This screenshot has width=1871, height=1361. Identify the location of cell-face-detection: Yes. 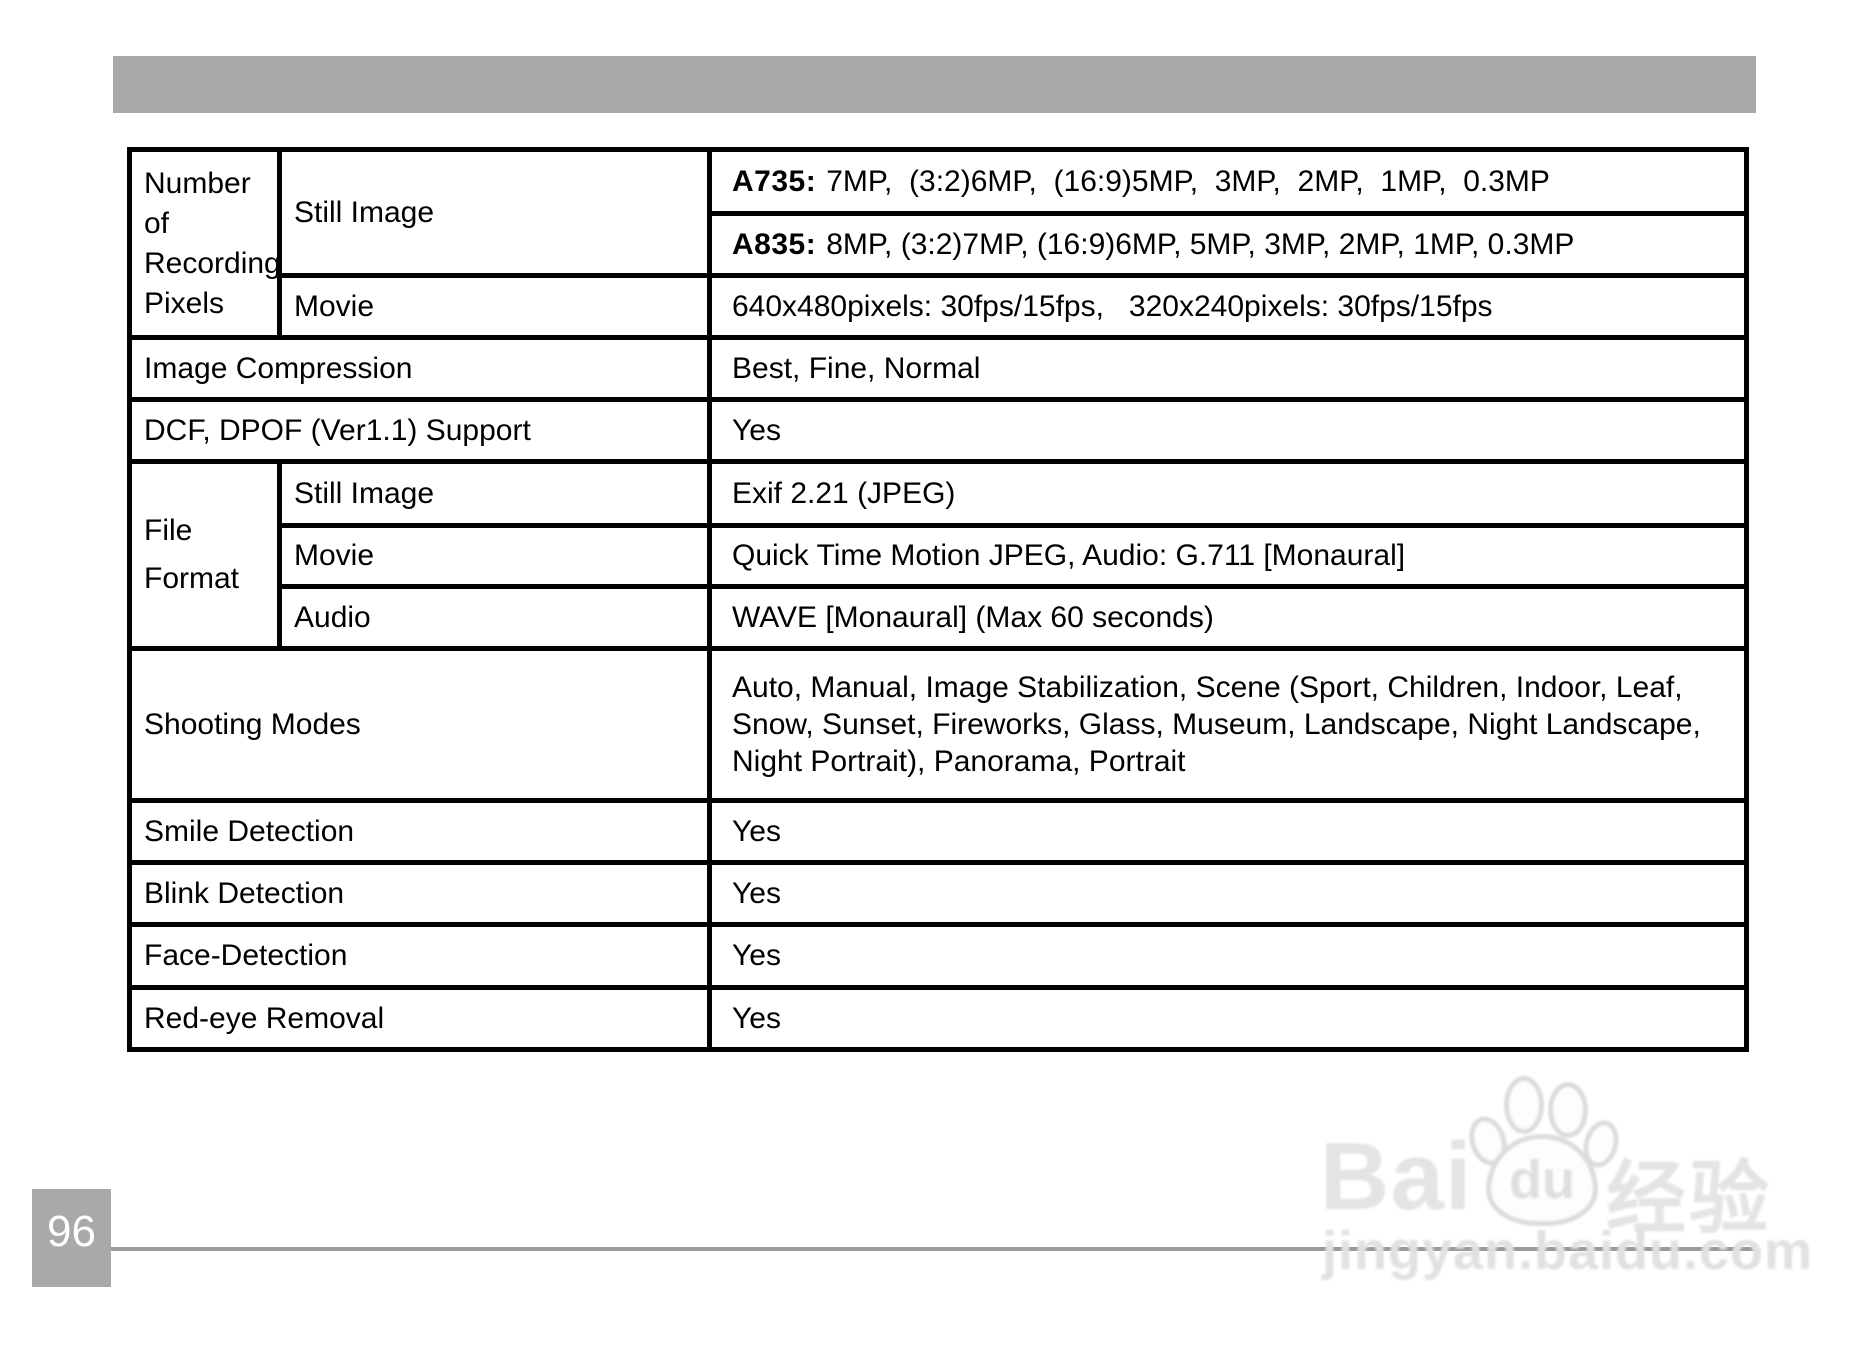
(1228, 956).